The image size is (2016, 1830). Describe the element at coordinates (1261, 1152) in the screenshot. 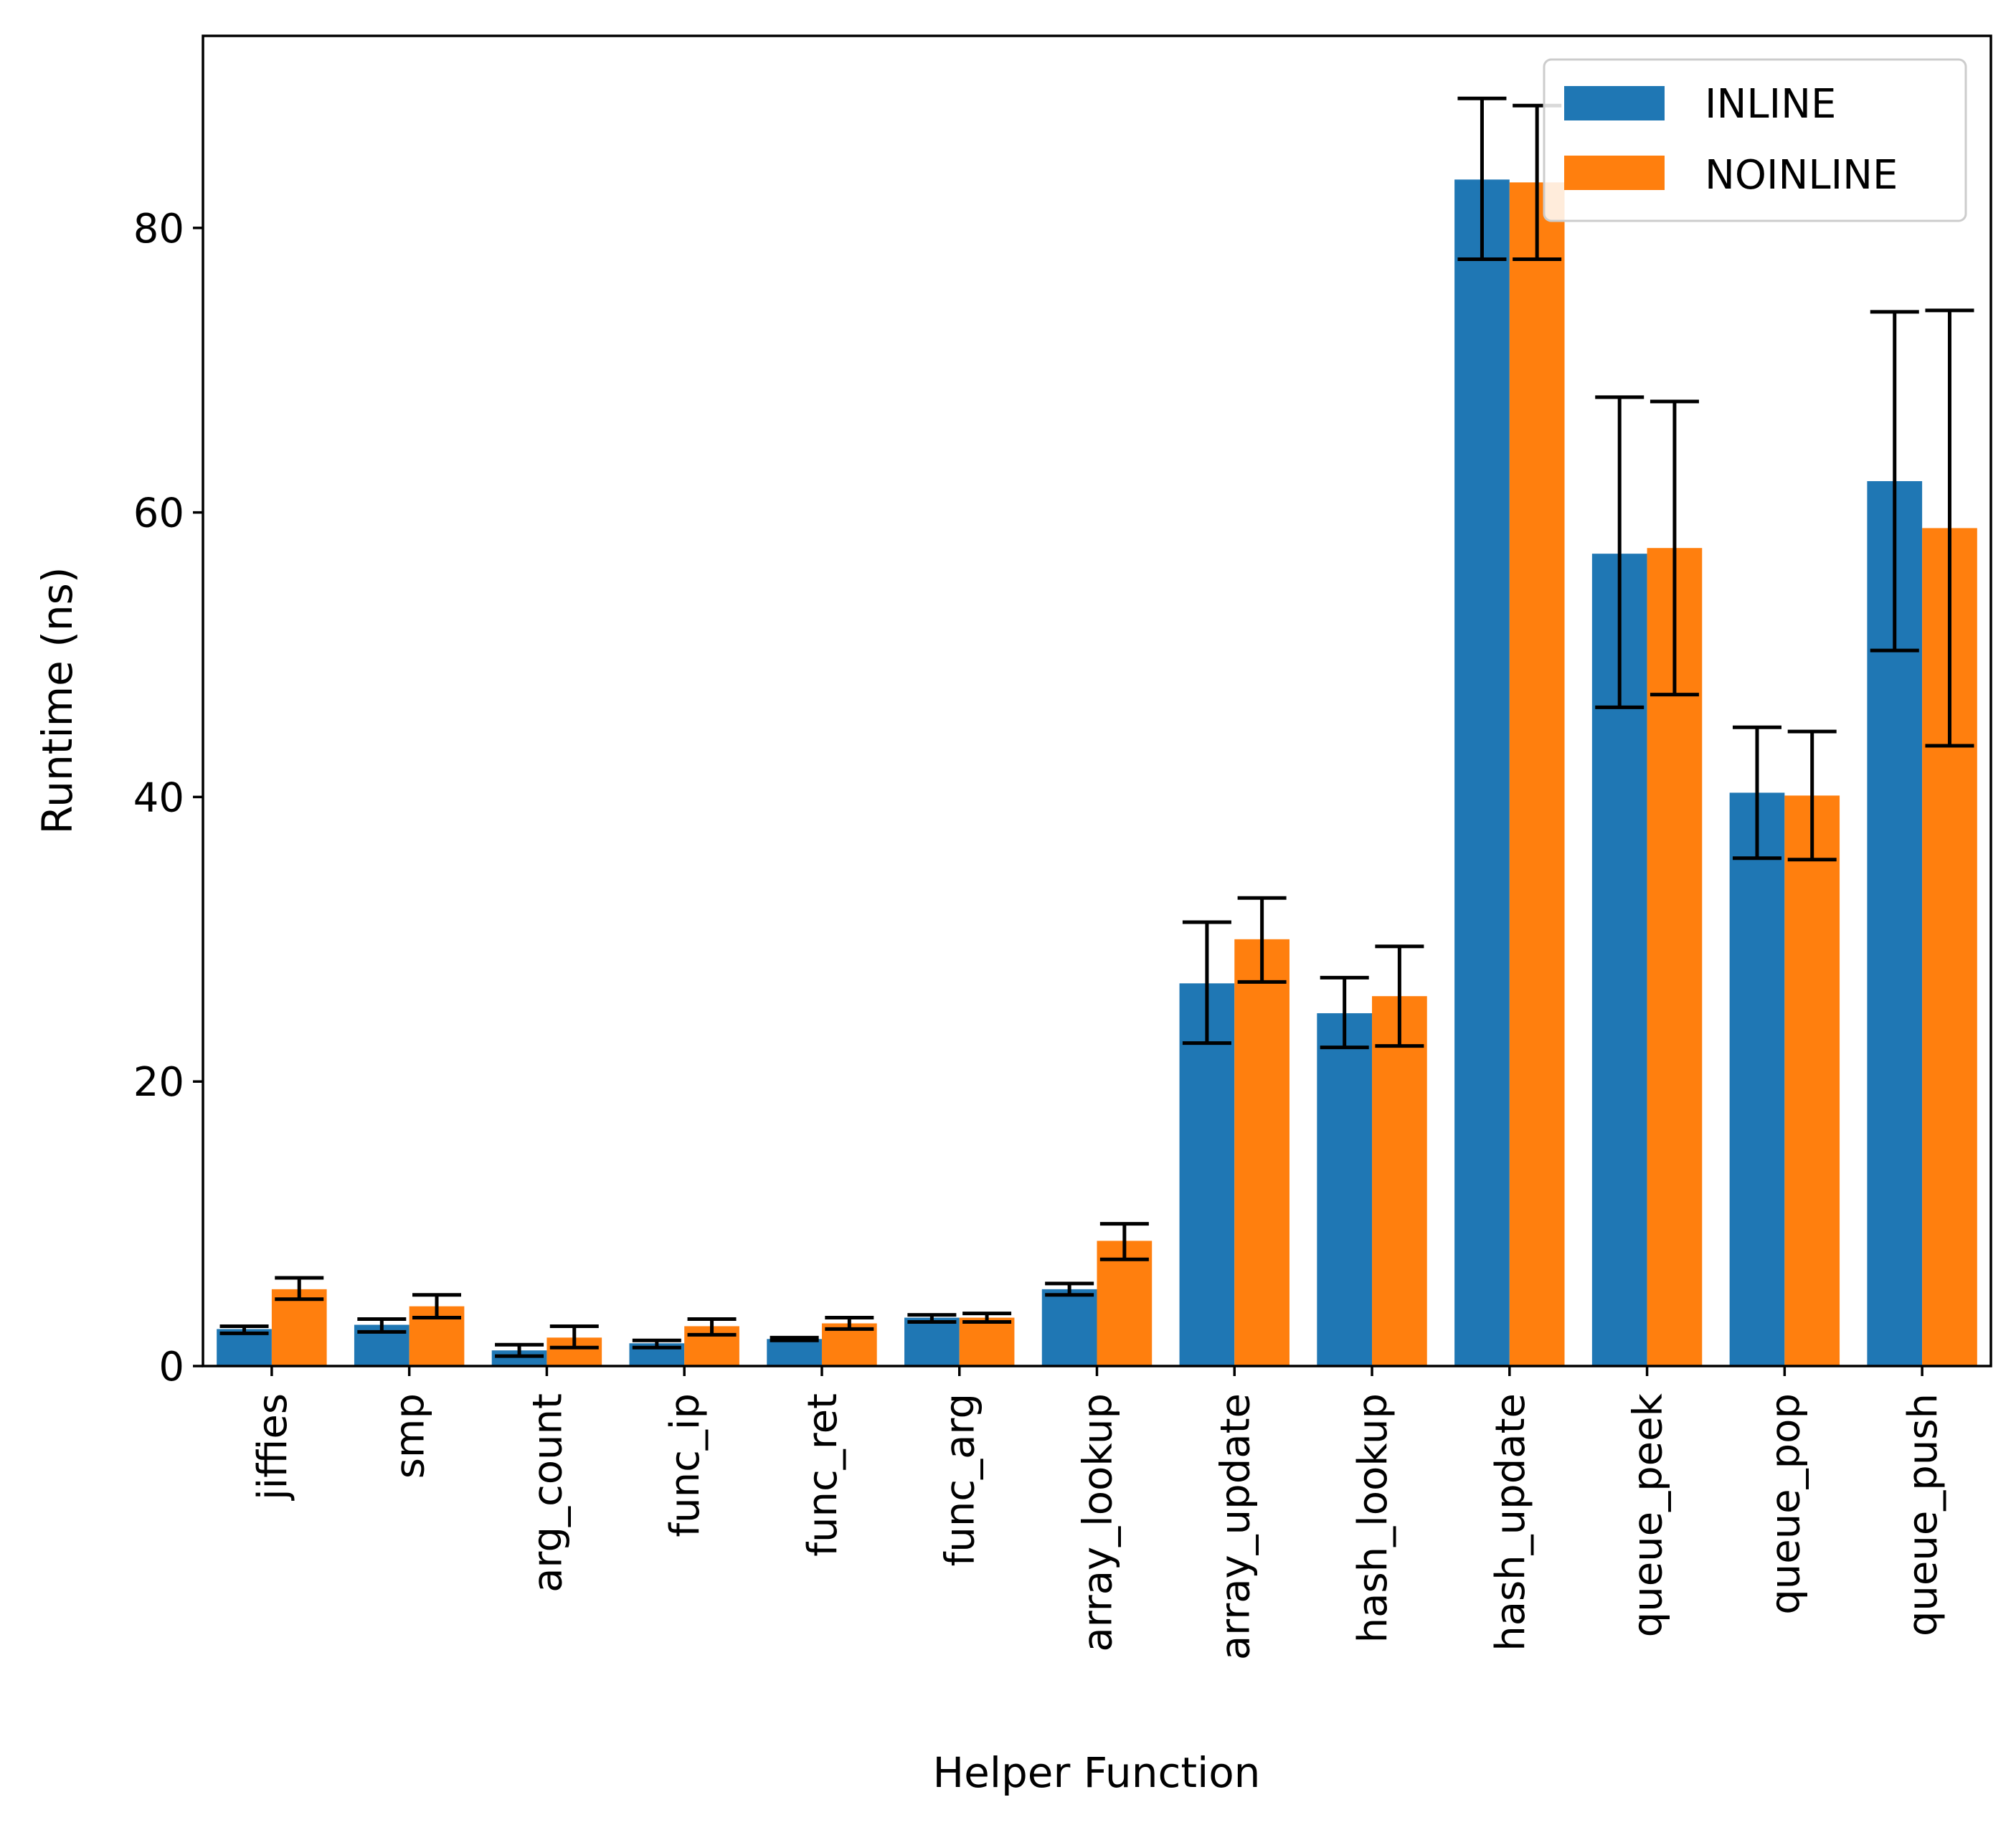

I see `bar-noinline-array-update` at that location.